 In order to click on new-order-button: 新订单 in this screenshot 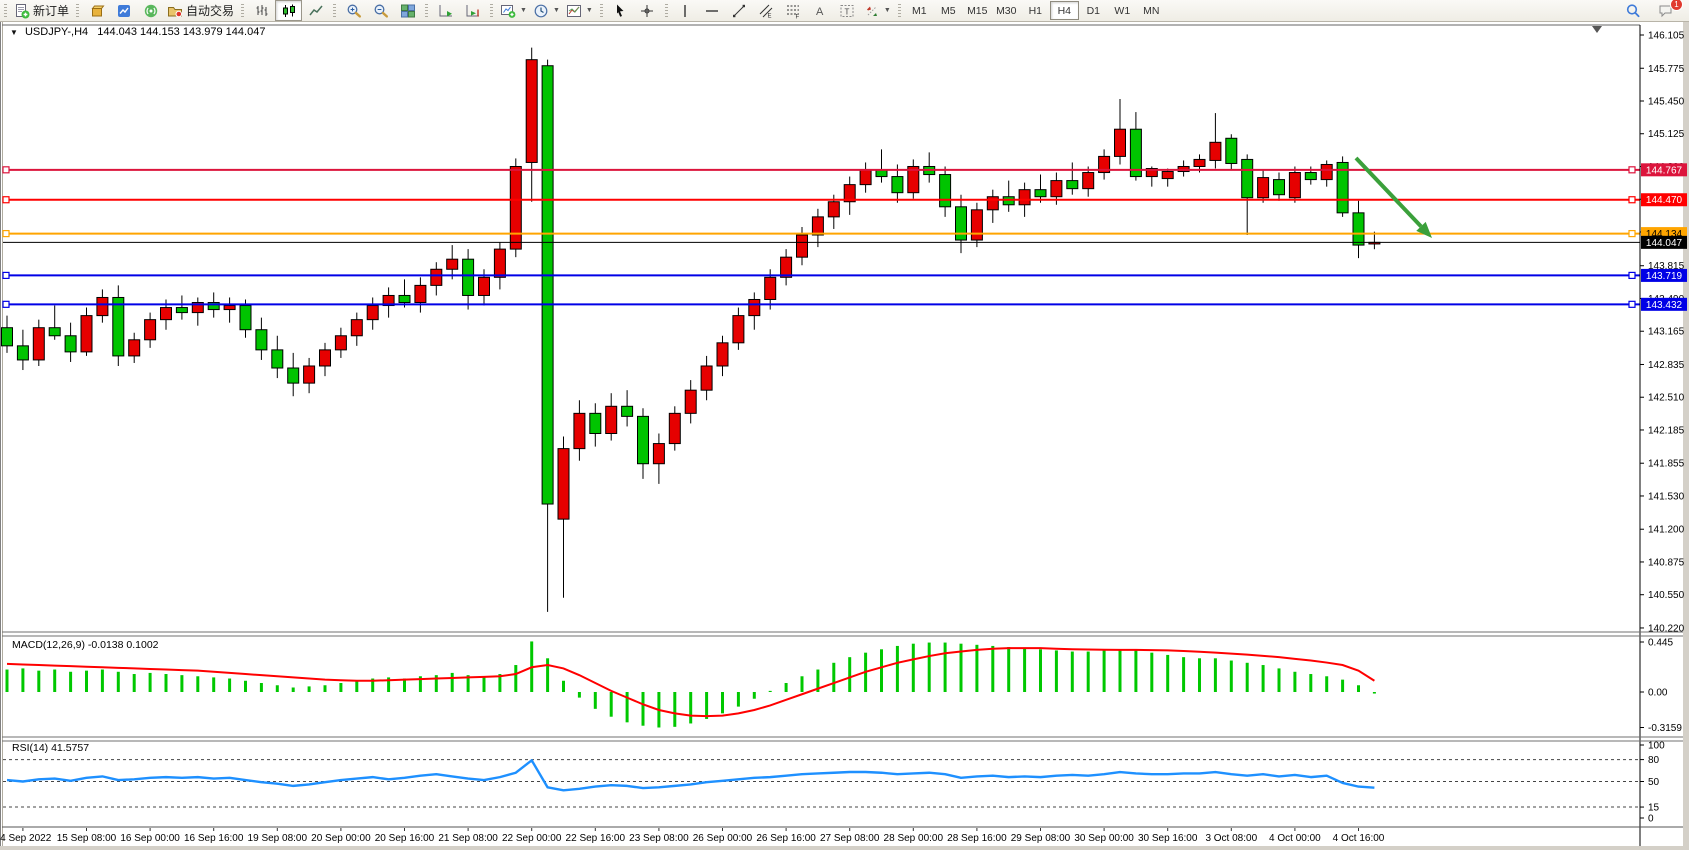, I will do `click(41, 10)`.